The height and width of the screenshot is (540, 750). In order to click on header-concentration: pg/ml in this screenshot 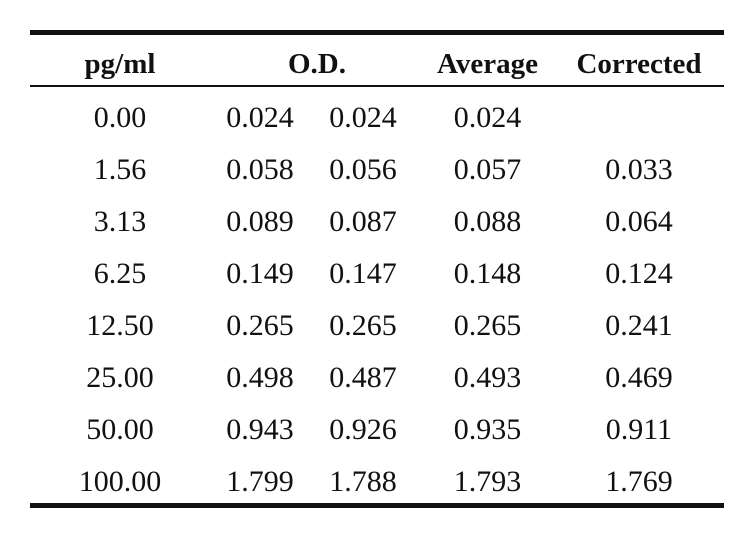, I will do `click(120, 64)`.